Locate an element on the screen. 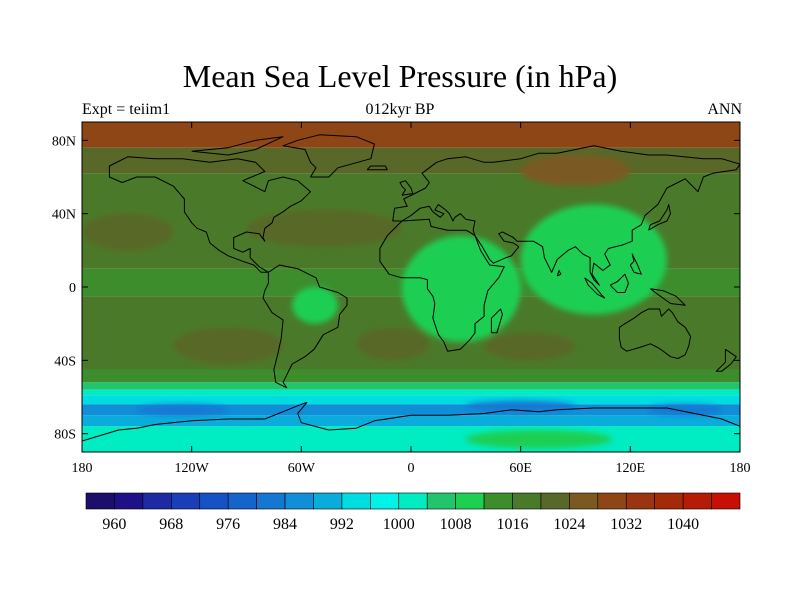 The height and width of the screenshot is (600, 800). colorbar-label-6: 1008 is located at coordinates (456, 524).